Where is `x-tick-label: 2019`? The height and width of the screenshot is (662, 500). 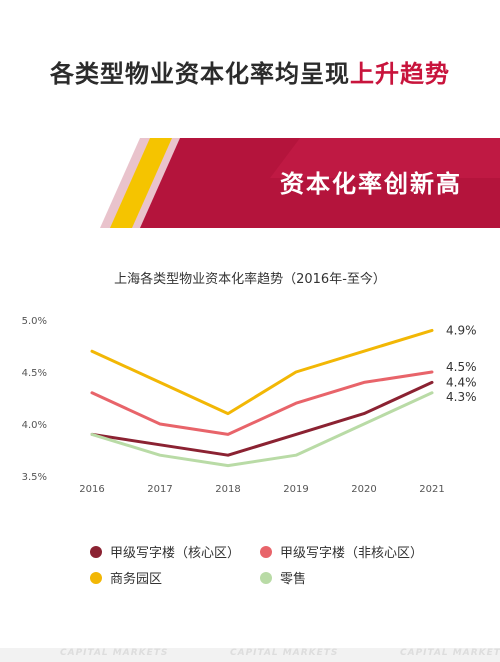 x-tick-label: 2019 is located at coordinates (295, 489).